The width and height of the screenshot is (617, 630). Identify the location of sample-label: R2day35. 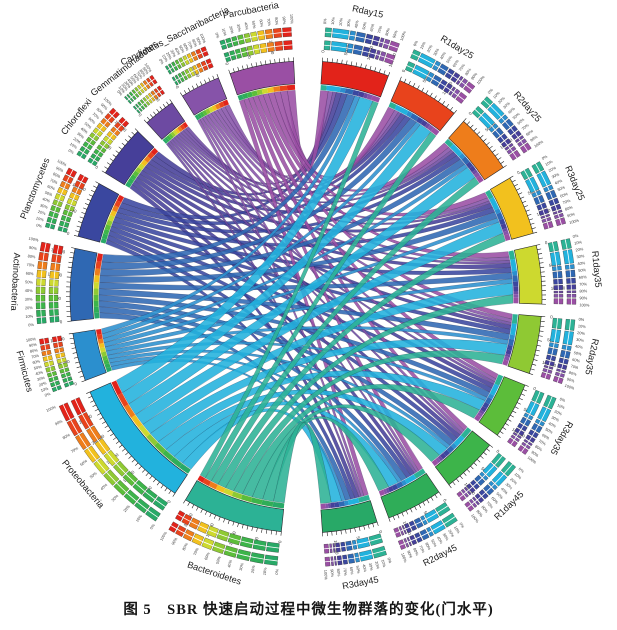
(591, 357).